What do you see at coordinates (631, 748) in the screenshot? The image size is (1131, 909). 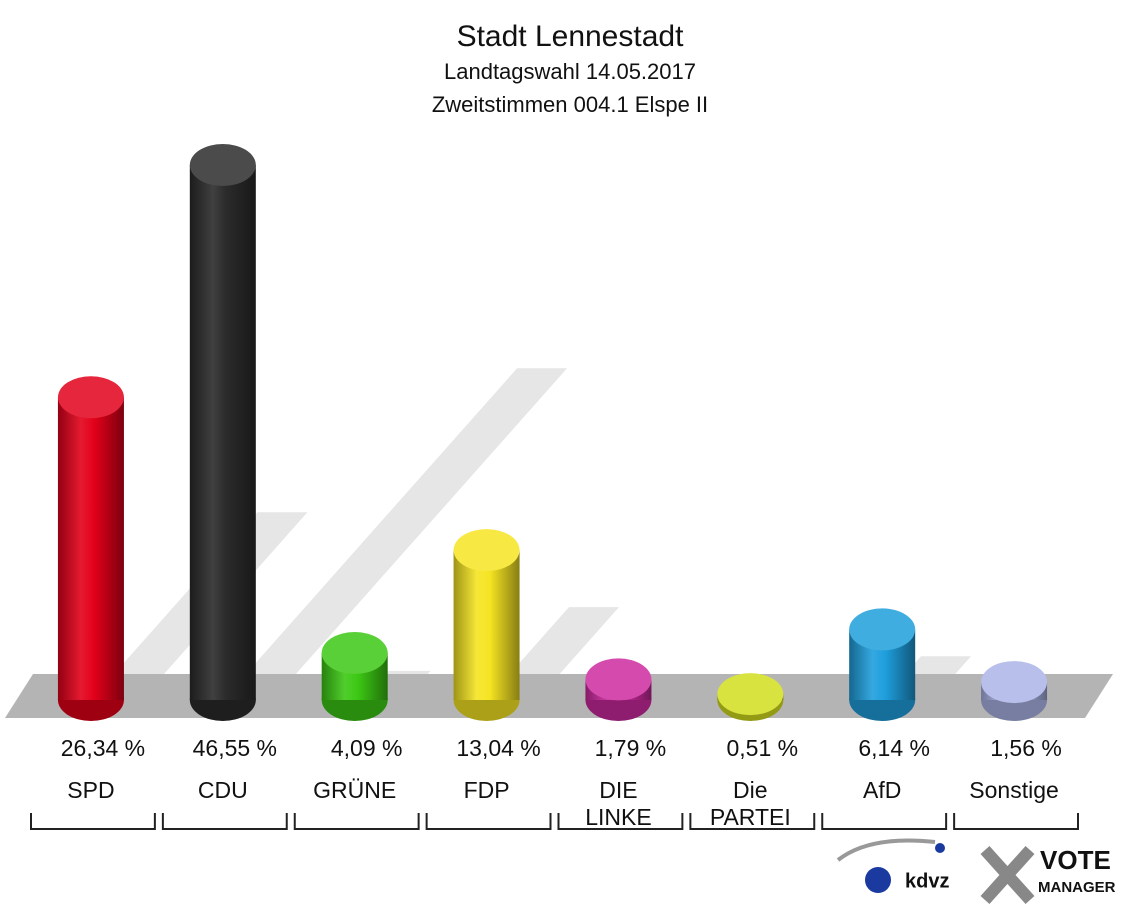 I see `value-label: 1,79 %` at bounding box center [631, 748].